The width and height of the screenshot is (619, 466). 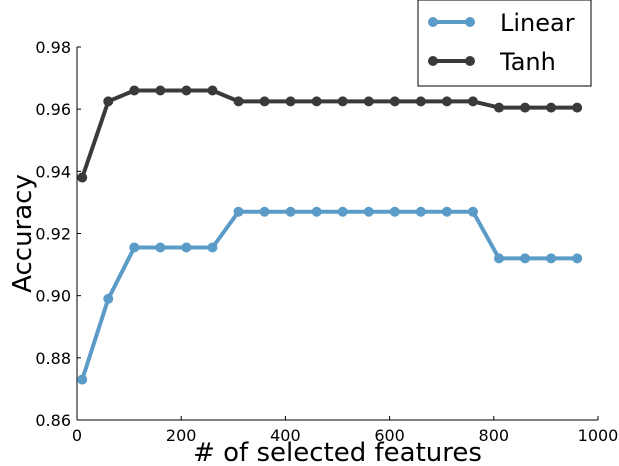 What do you see at coordinates (53, 296) in the screenshot?
I see `y-tick-label: 0.90` at bounding box center [53, 296].